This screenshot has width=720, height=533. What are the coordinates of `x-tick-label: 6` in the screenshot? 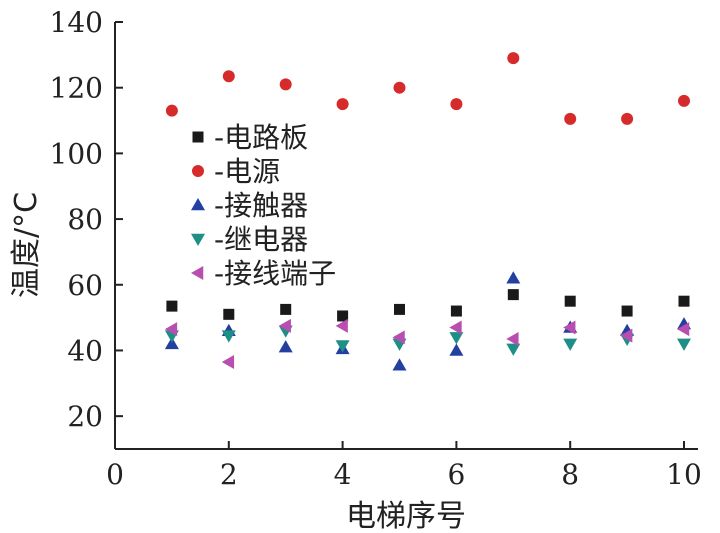 It's located at (456, 474).